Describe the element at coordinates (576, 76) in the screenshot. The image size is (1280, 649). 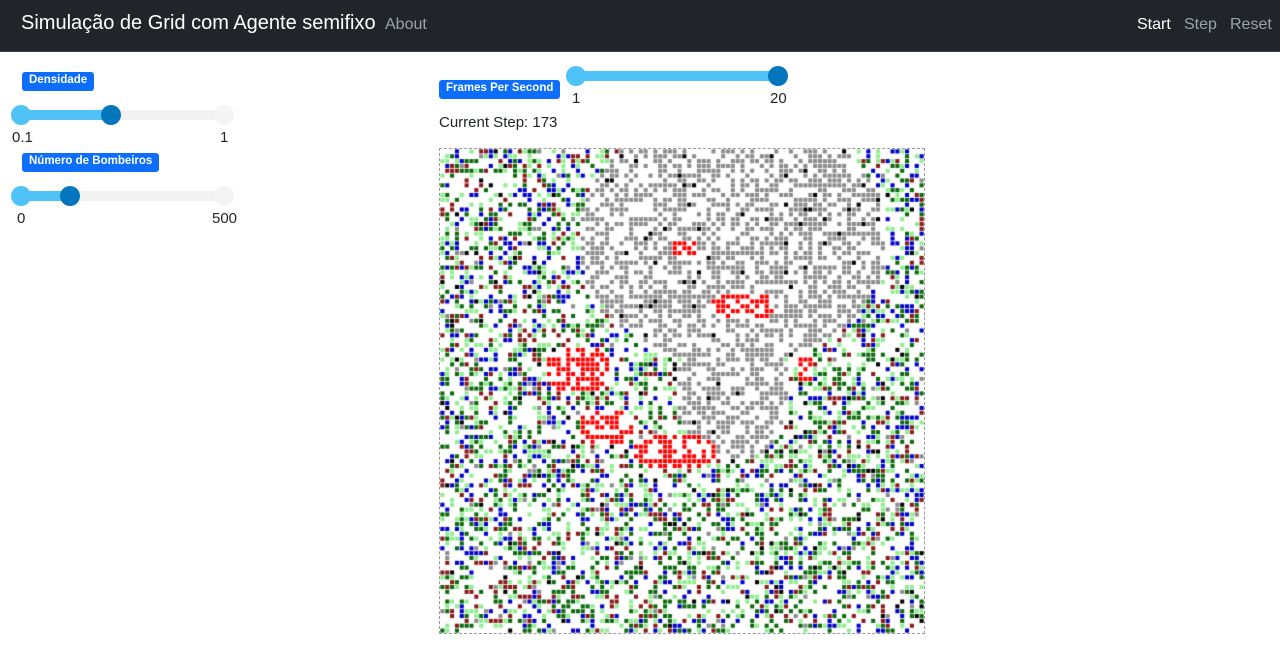
I see `fps-slider-min-marker` at that location.